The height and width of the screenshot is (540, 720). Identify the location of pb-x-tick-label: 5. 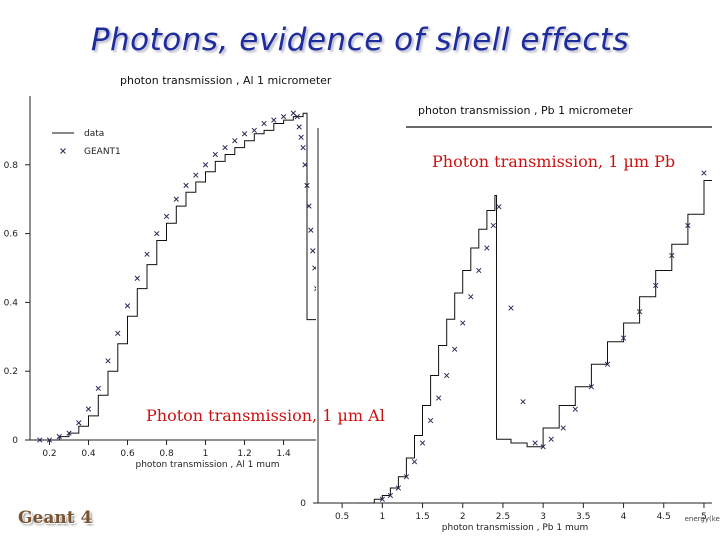
(704, 517).